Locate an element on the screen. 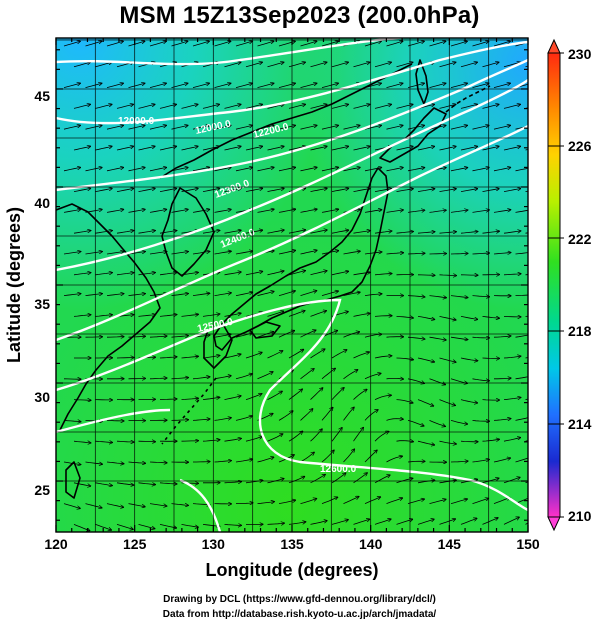  x-tick-label: 135 is located at coordinates (292, 544).